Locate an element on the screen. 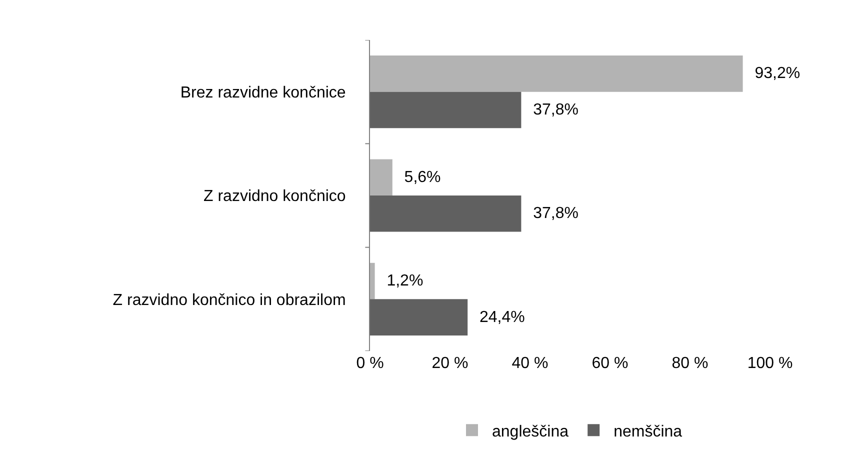 The height and width of the screenshot is (459, 843). data-label: 24,4% is located at coordinates (497, 317).